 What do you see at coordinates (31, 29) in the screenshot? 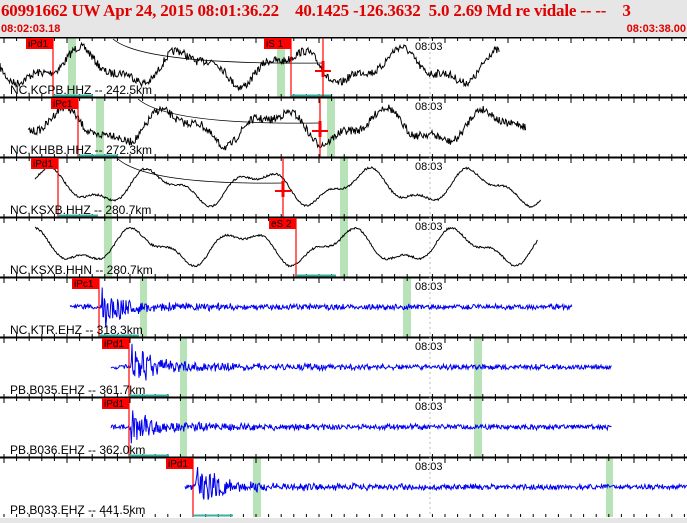
I see `start-time: 08:02:03.18` at bounding box center [31, 29].